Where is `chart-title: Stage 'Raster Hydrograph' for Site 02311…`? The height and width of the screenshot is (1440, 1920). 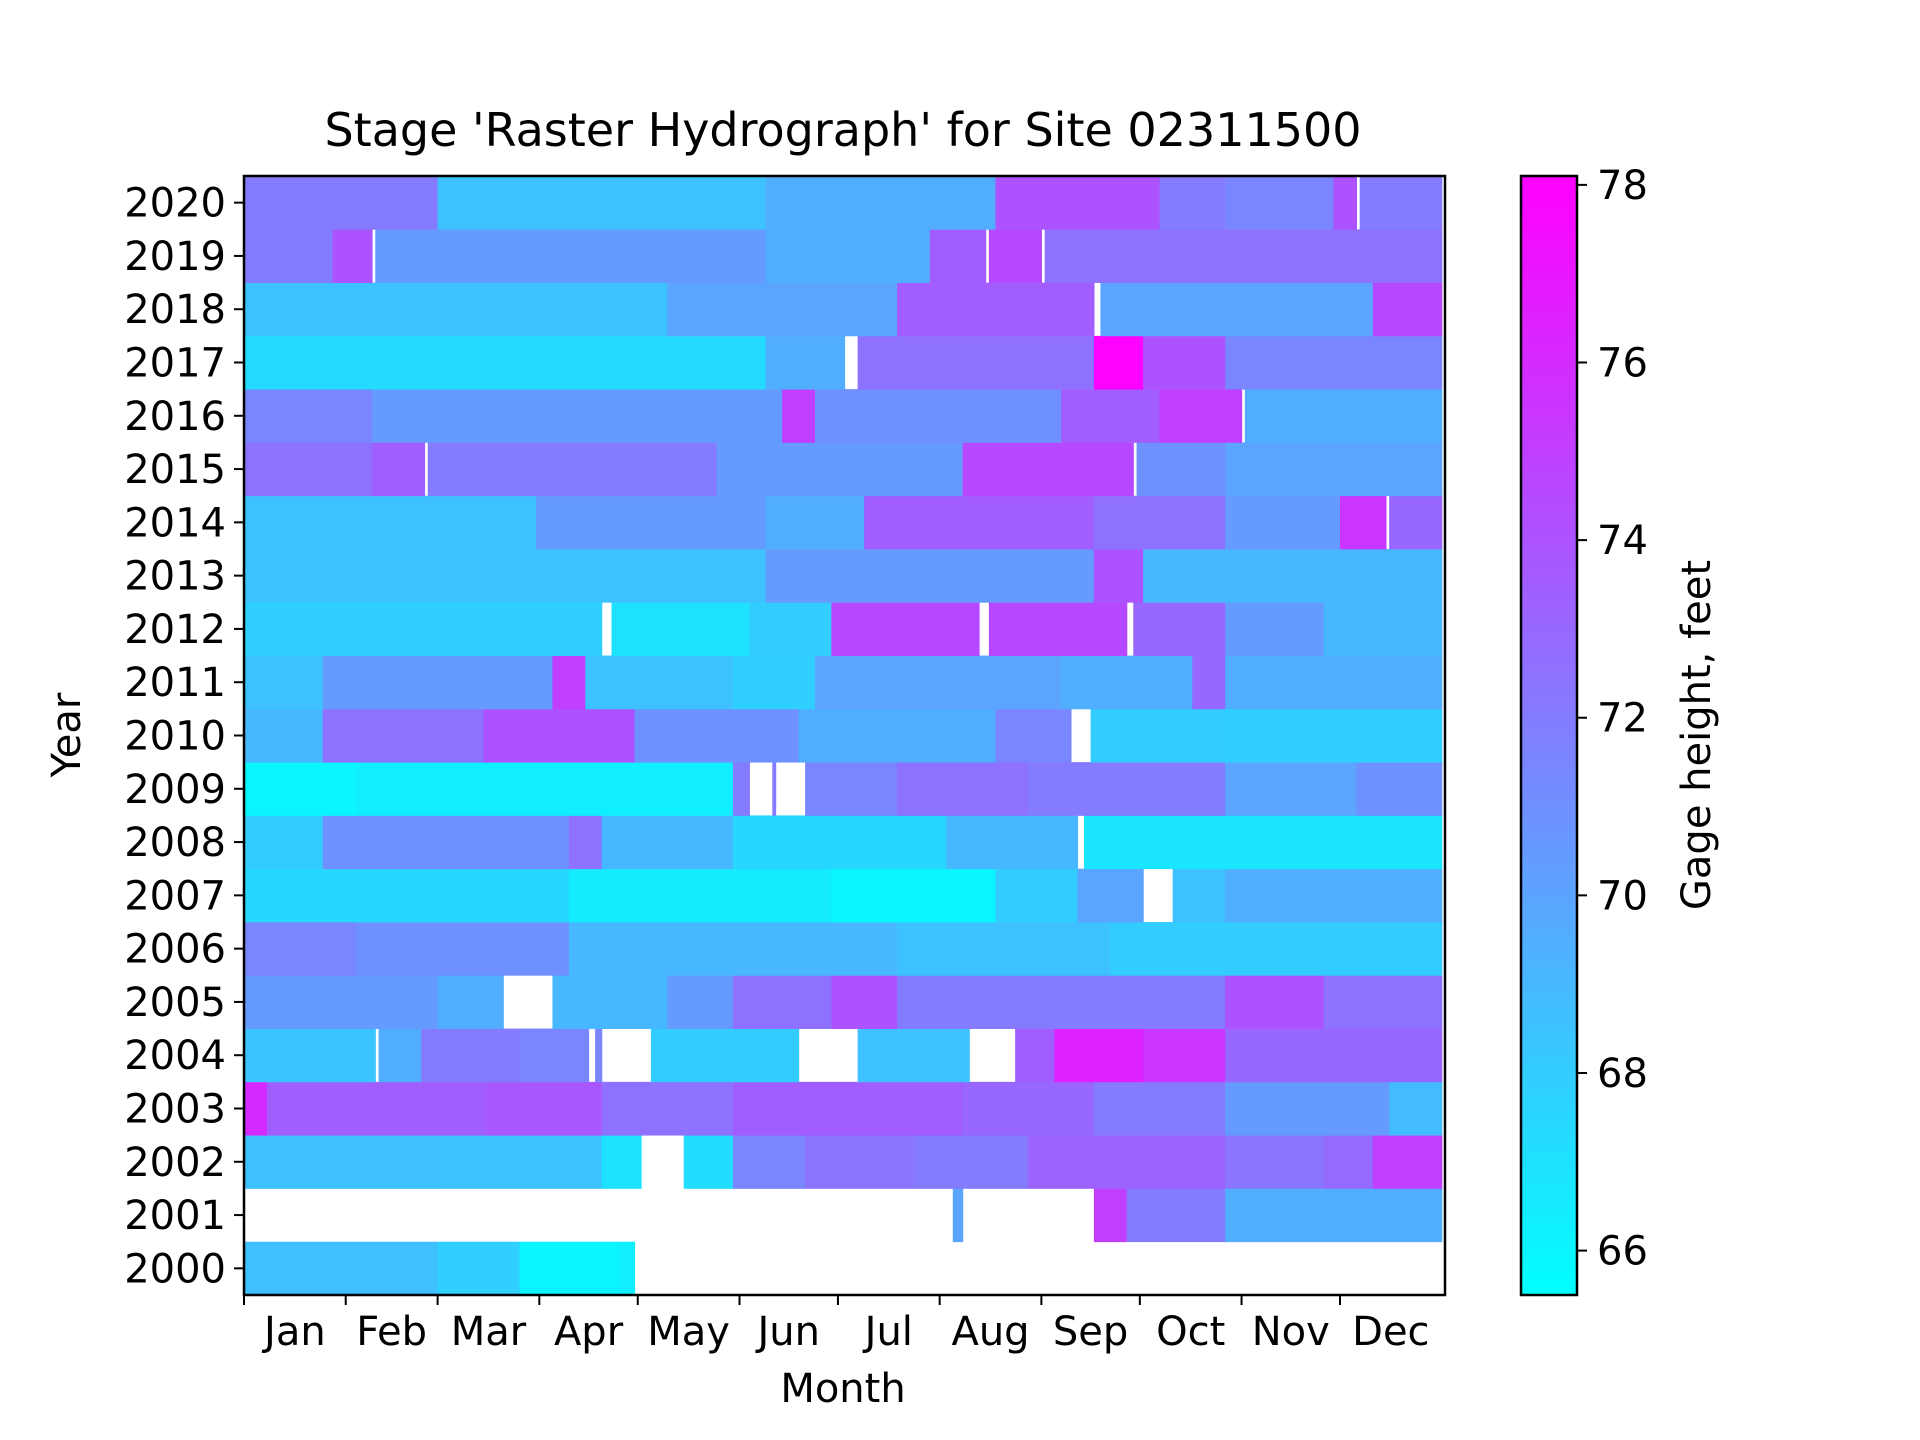
chart-title: Stage 'Raster Hydrograph' for Site 02311… is located at coordinates (842, 130).